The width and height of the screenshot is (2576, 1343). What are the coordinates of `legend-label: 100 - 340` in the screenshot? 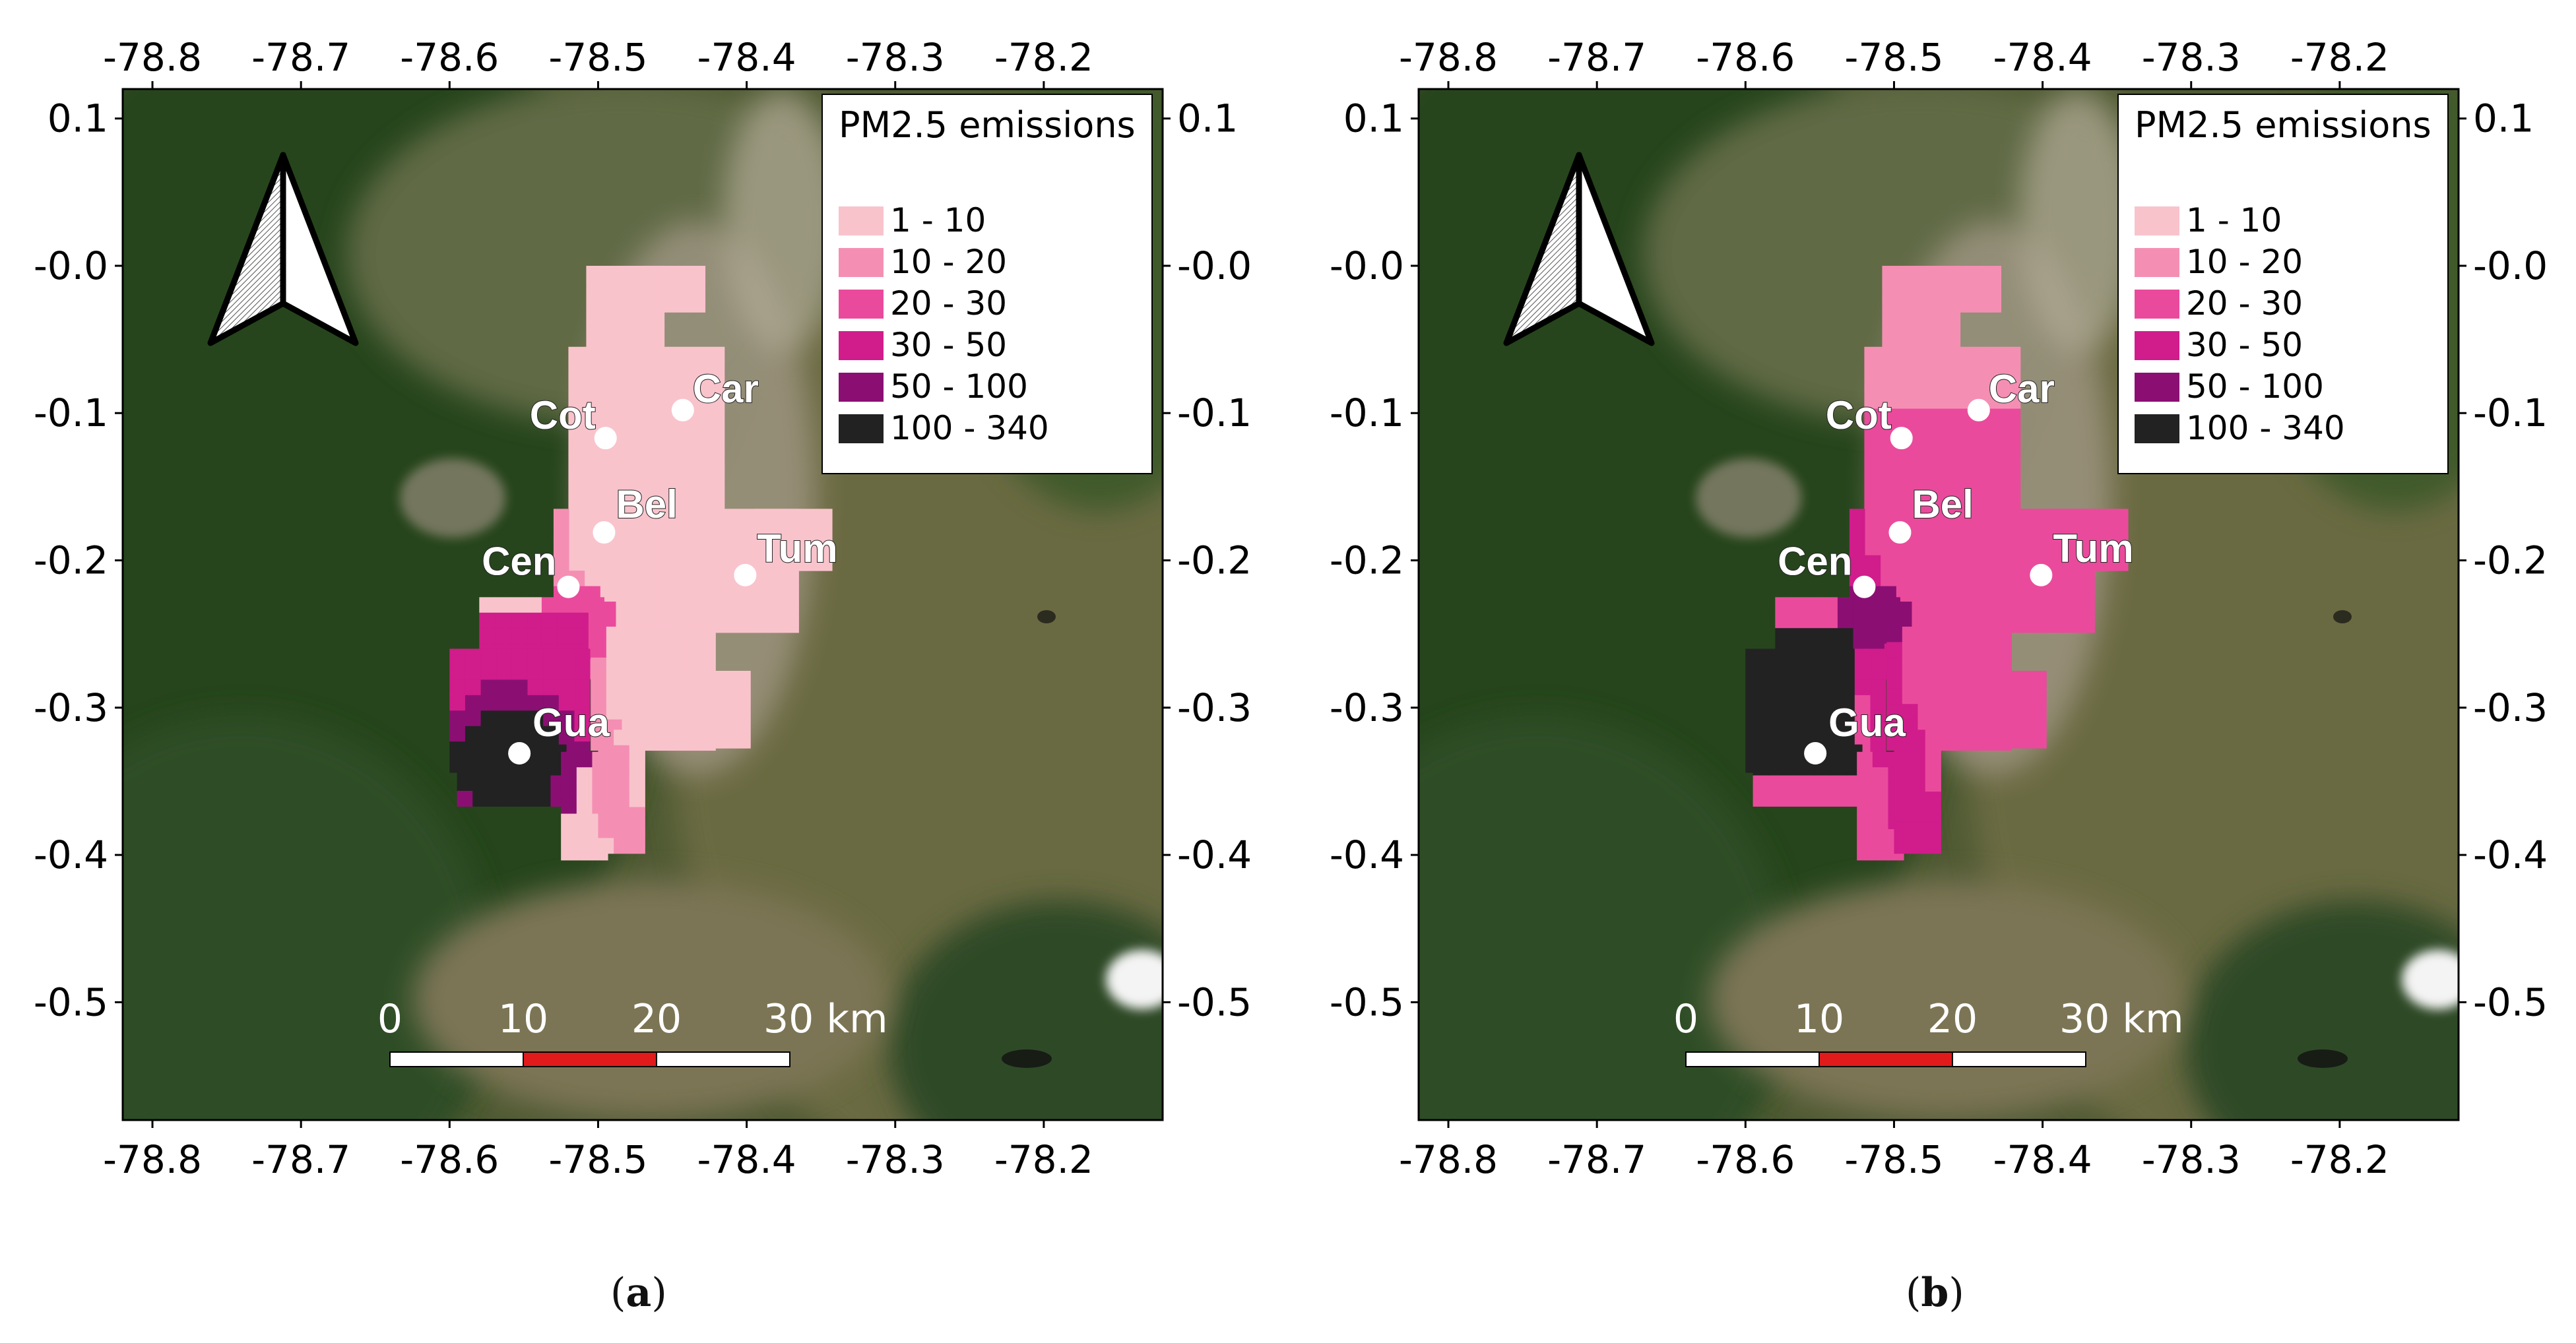 It's located at (969, 428).